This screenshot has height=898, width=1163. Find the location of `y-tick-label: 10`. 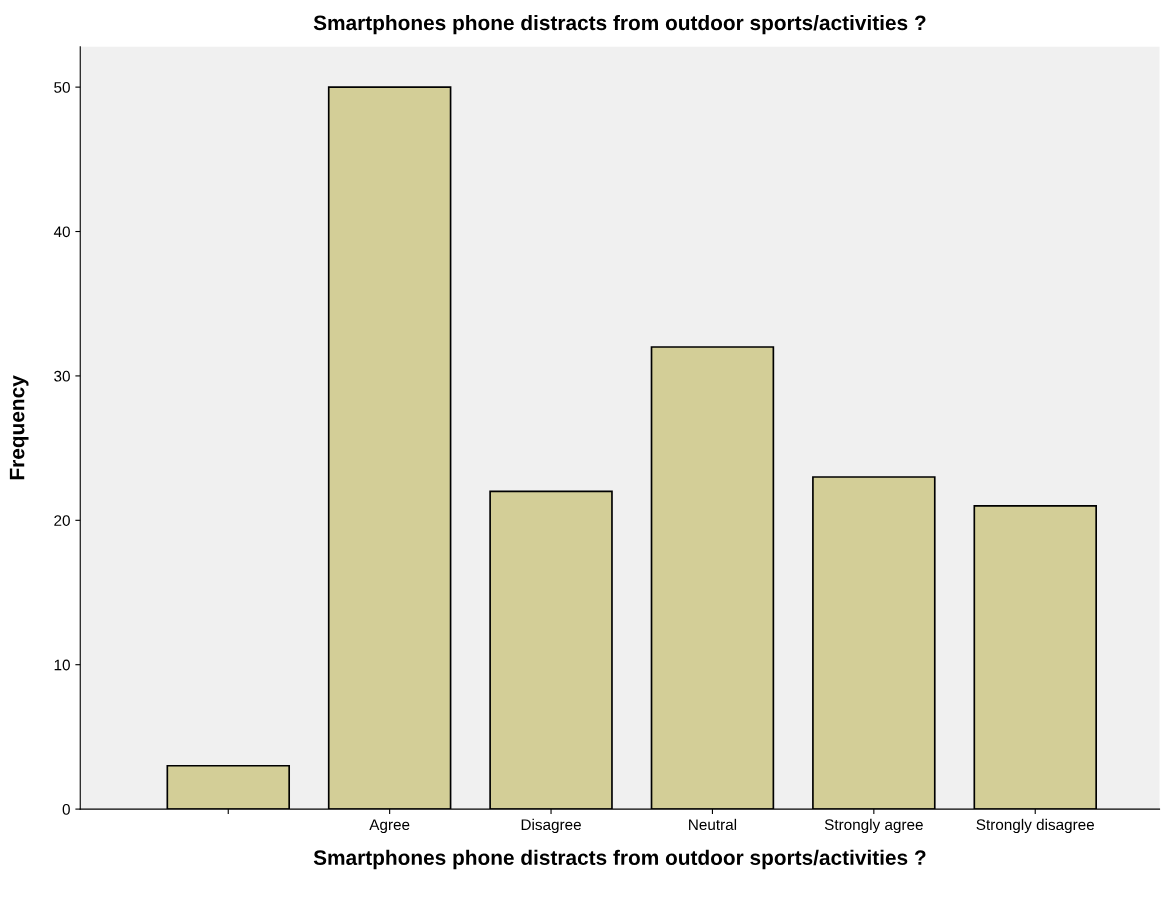

y-tick-label: 10 is located at coordinates (62, 665).